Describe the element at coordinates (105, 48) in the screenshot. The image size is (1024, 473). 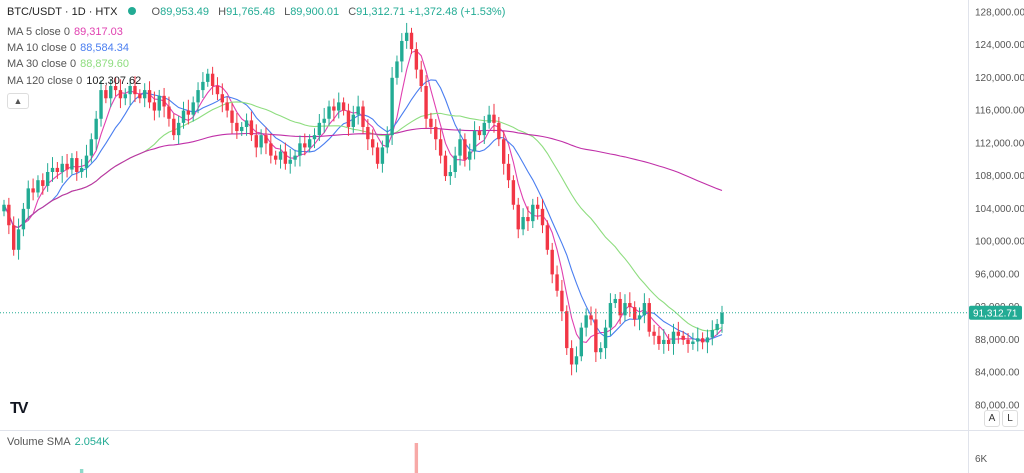
I see `indicator-ma10-value: 88,584.34` at that location.